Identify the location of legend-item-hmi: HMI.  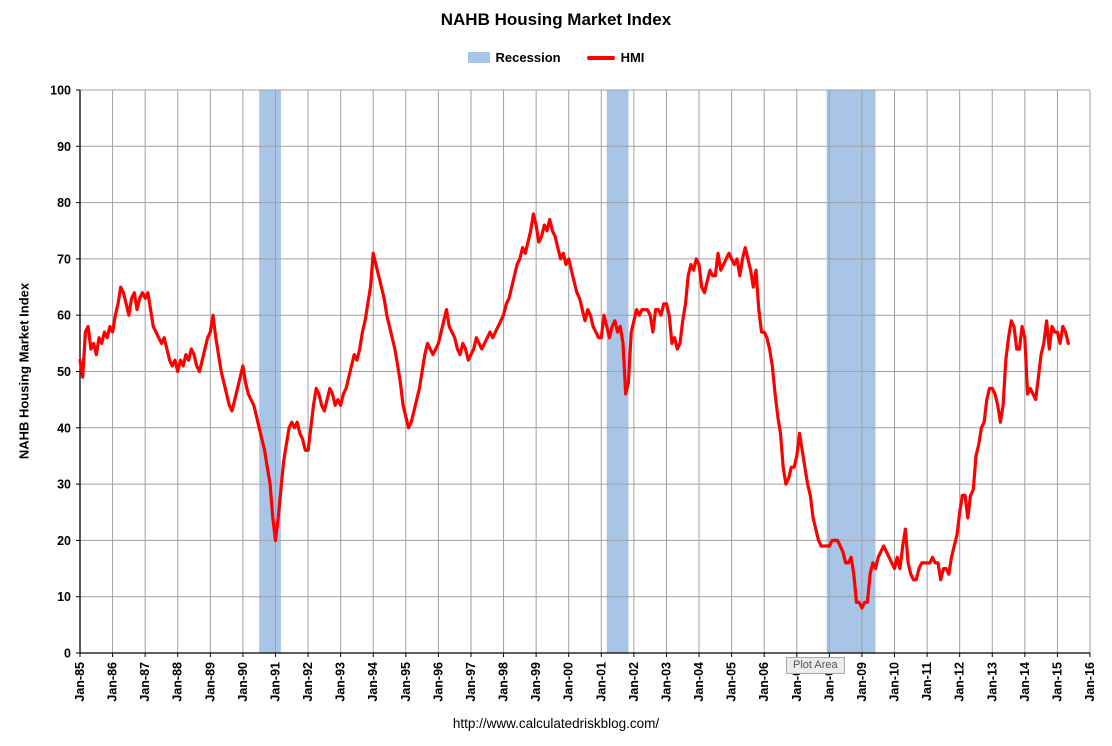
(615, 57).